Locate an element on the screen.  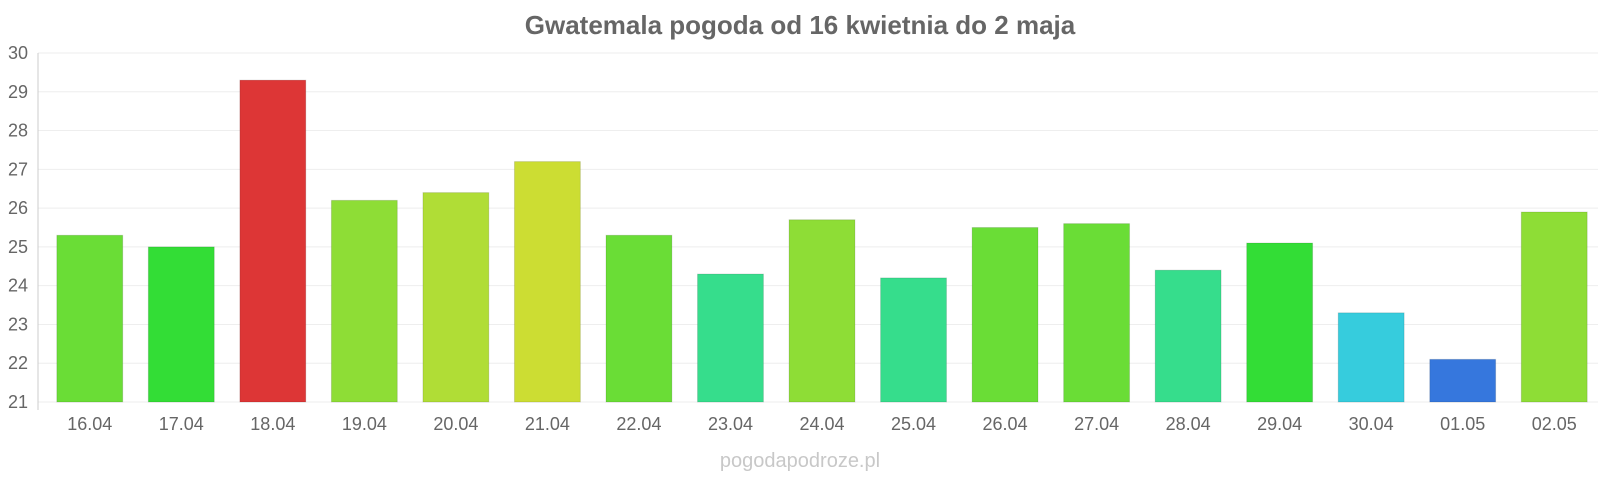
y-tick-label: 23 is located at coordinates (18, 324).